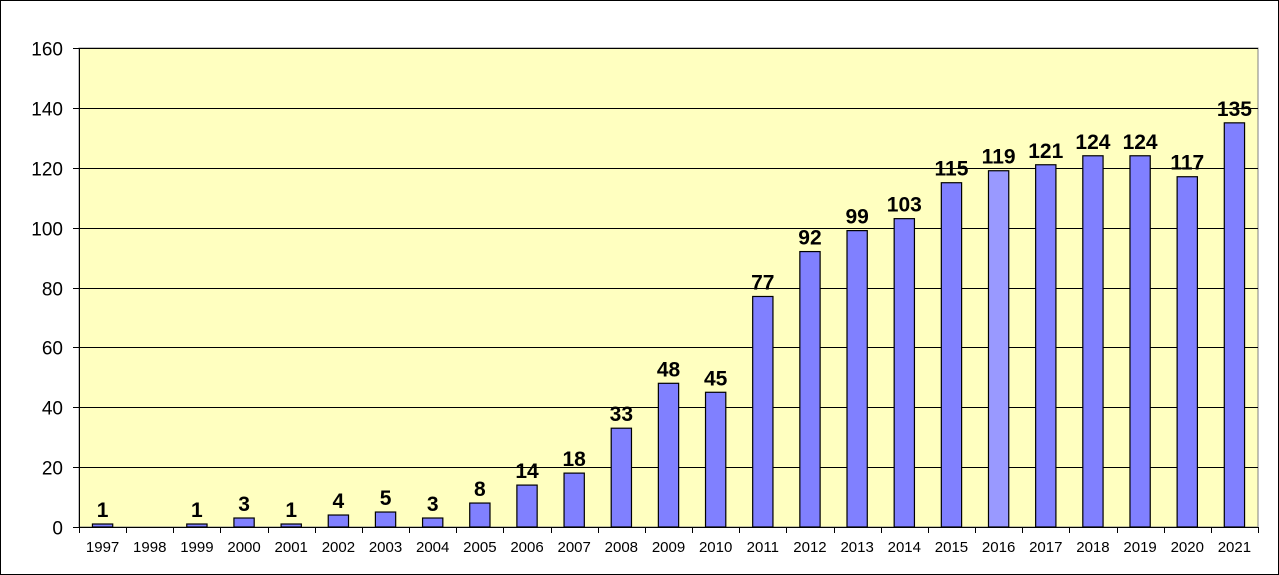 Image resolution: width=1279 pixels, height=575 pixels. Describe the element at coordinates (244, 504) in the screenshot. I see `data-label-2000: 3` at that location.